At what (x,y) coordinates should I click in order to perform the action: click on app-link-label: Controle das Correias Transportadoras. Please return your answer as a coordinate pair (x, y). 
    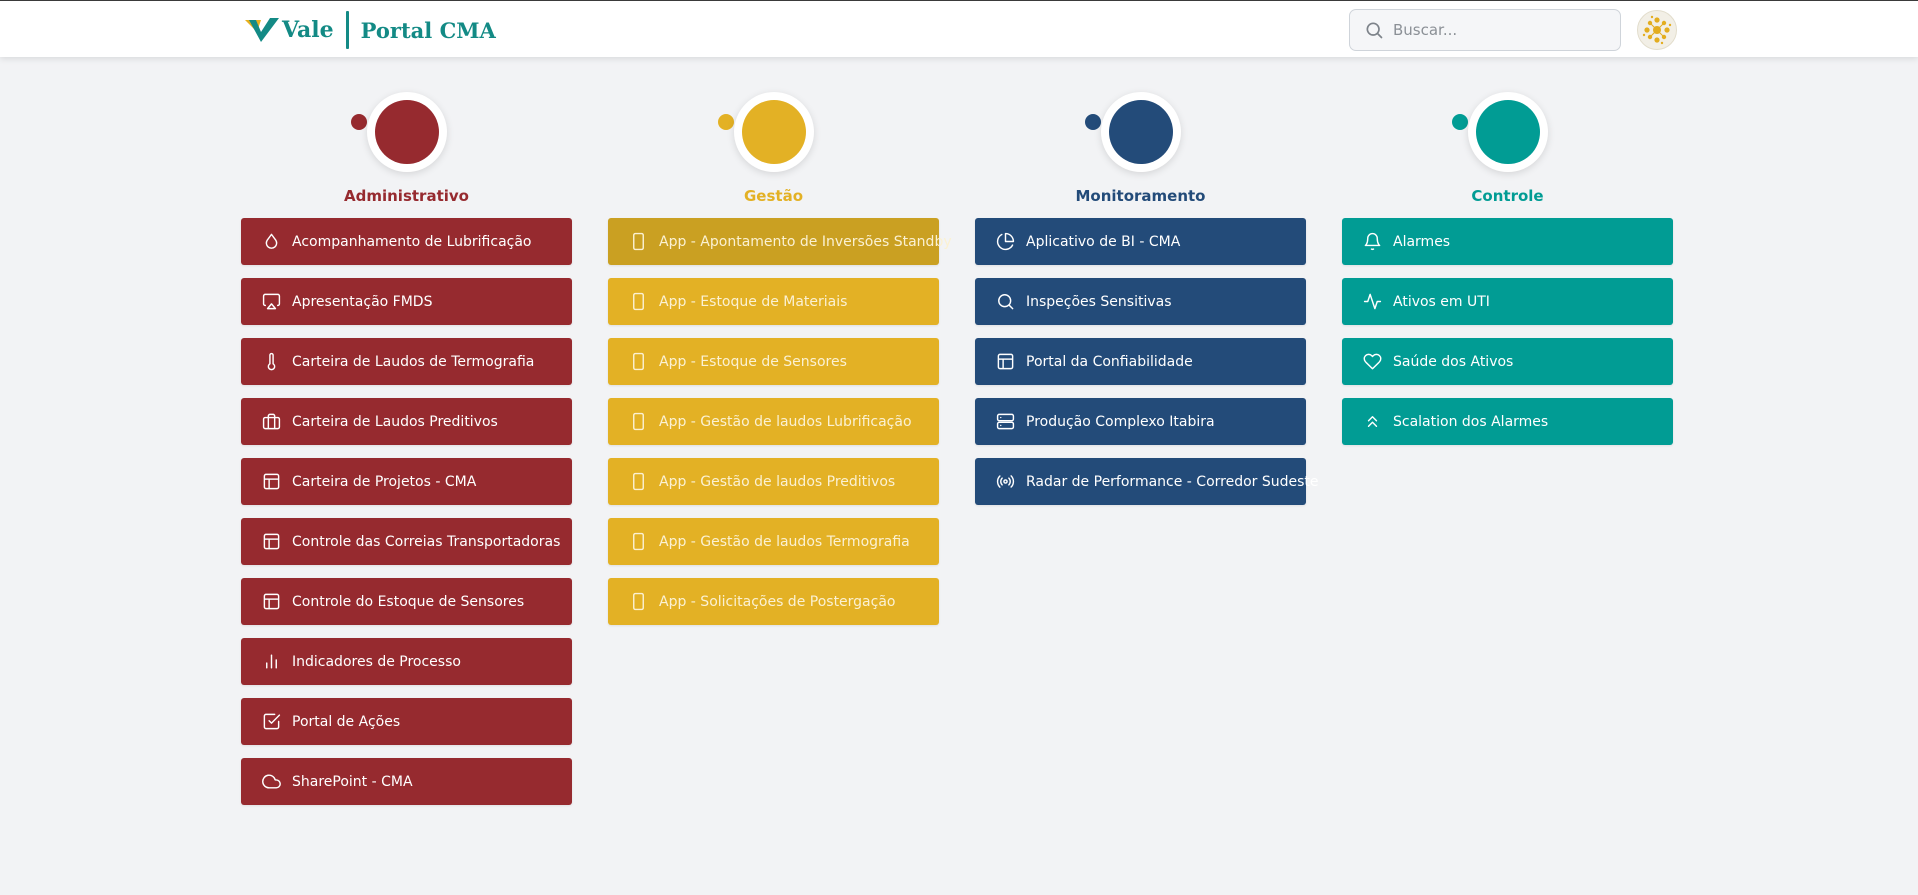
    Looking at the image, I should click on (426, 541).